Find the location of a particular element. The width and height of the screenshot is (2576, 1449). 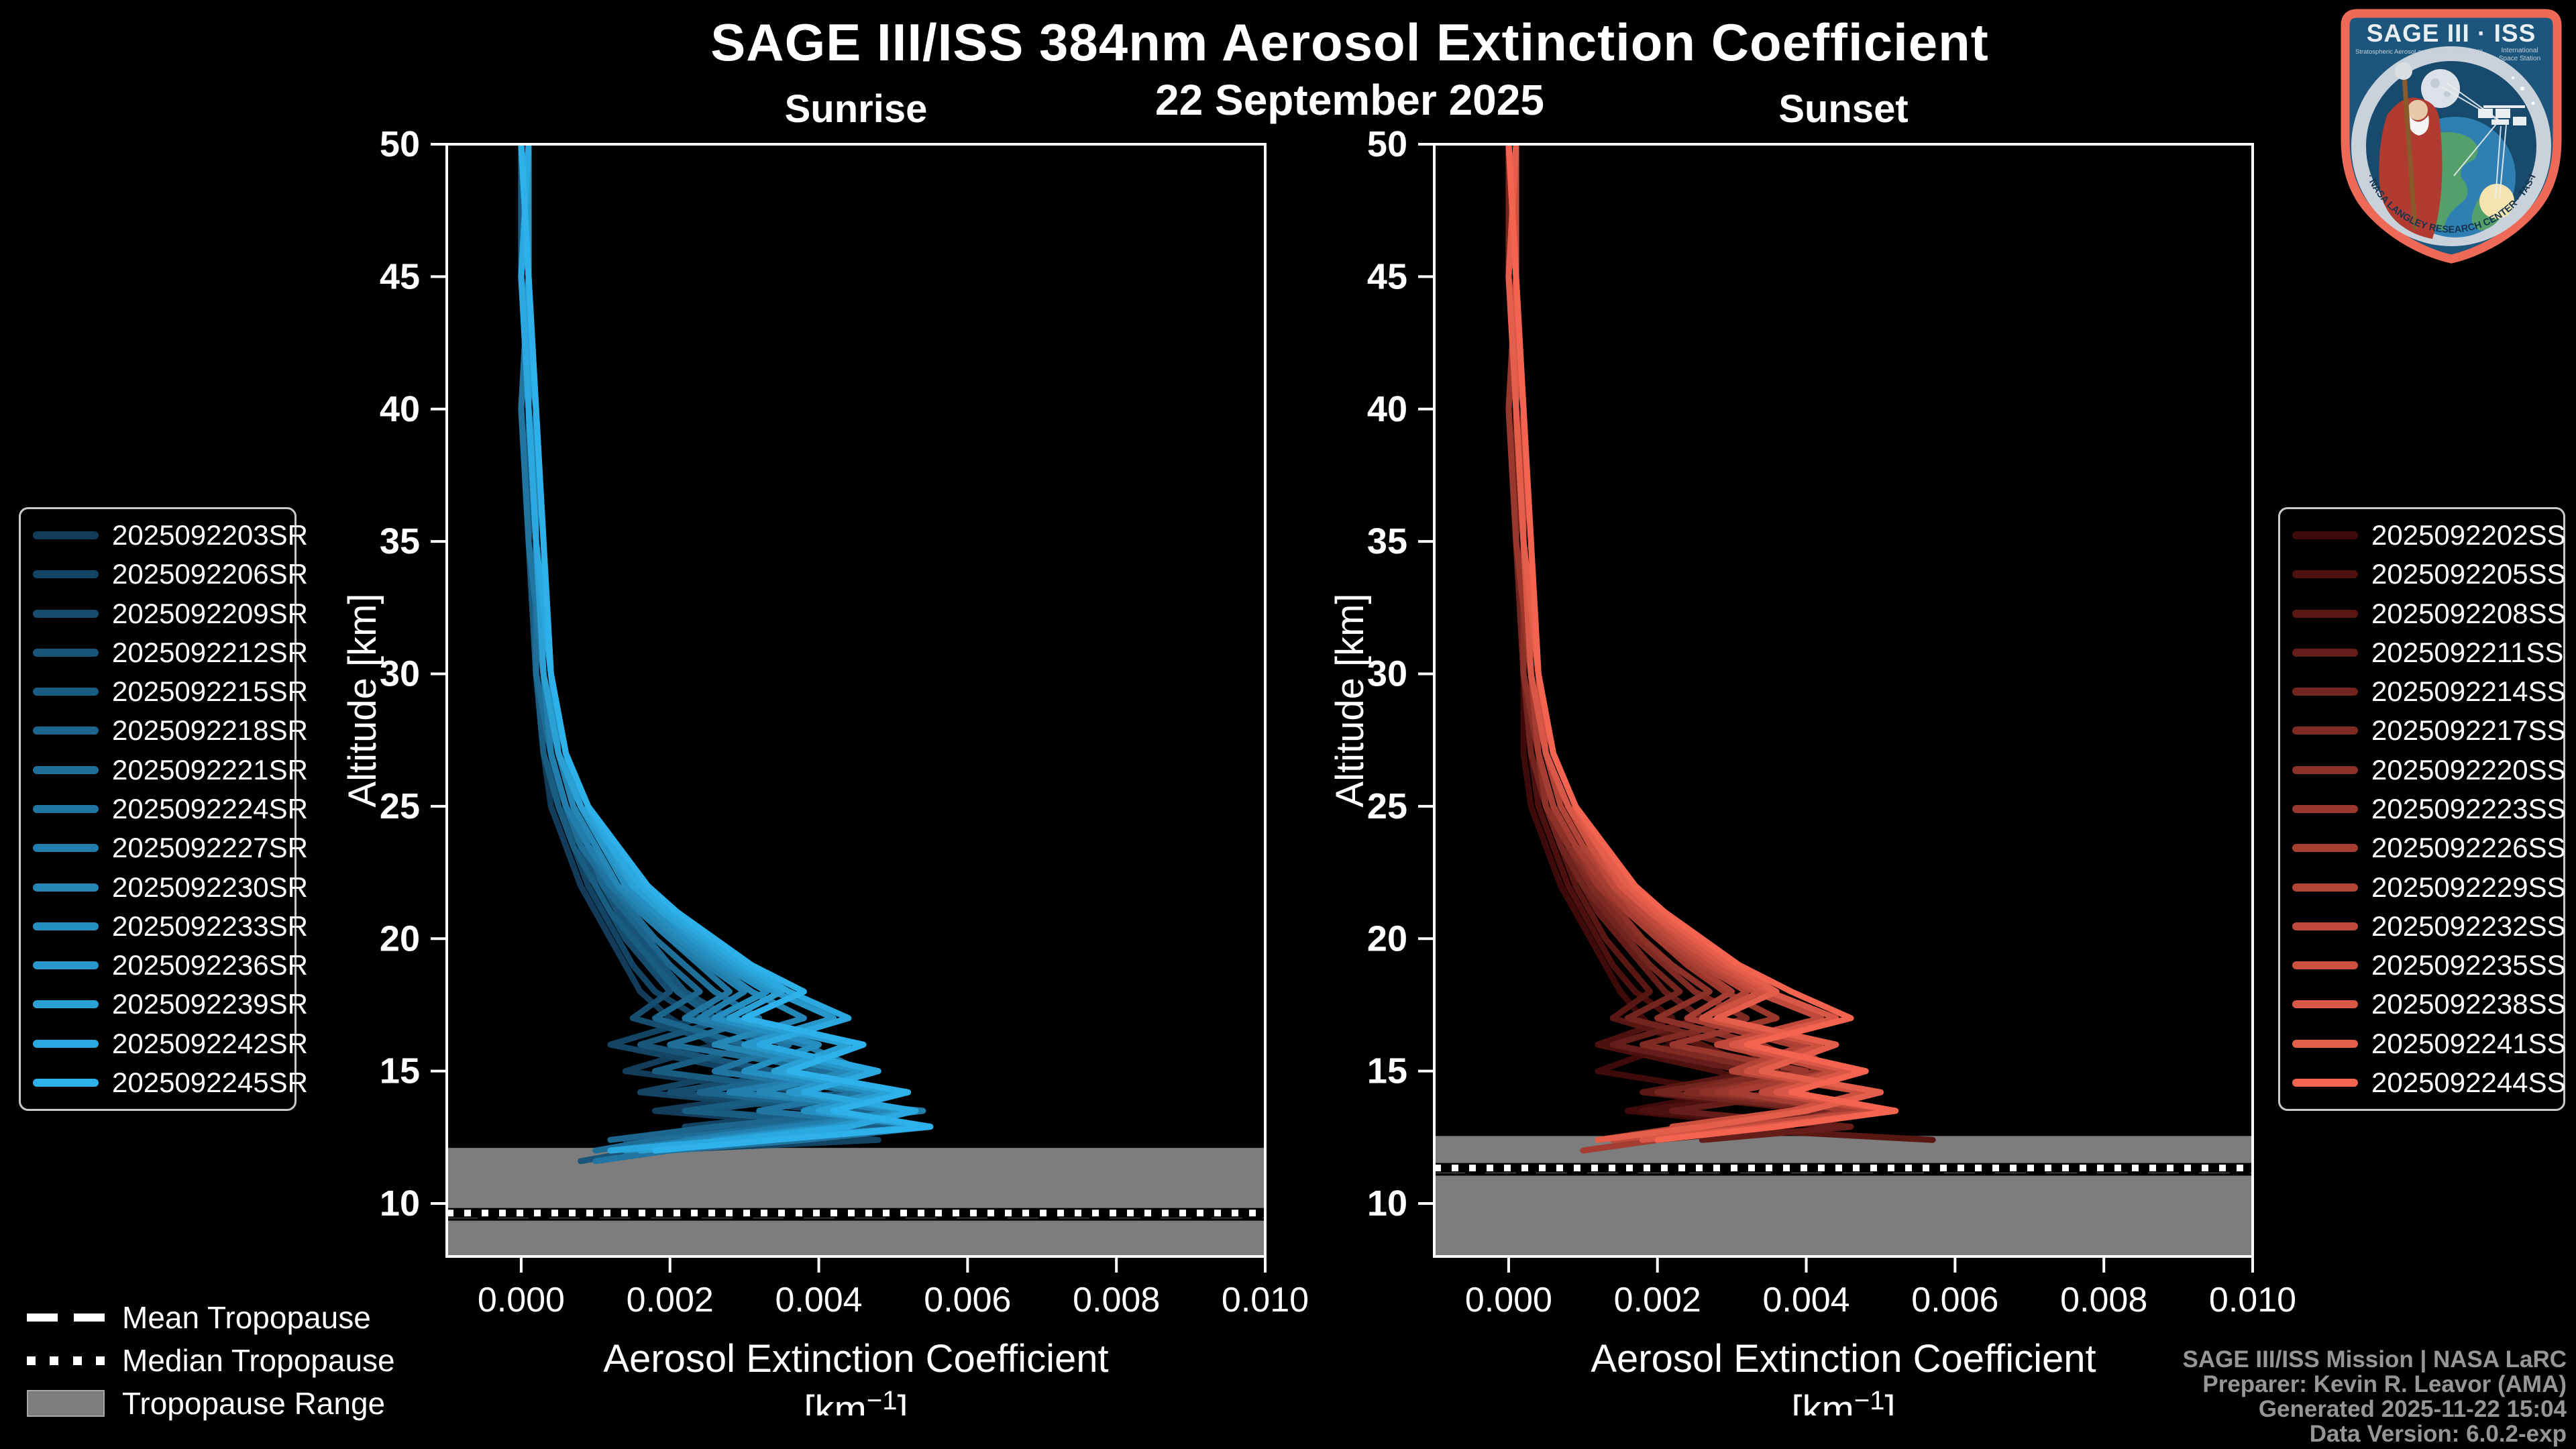

legend-item-label: 2025092202SS is located at coordinates (2468, 535).